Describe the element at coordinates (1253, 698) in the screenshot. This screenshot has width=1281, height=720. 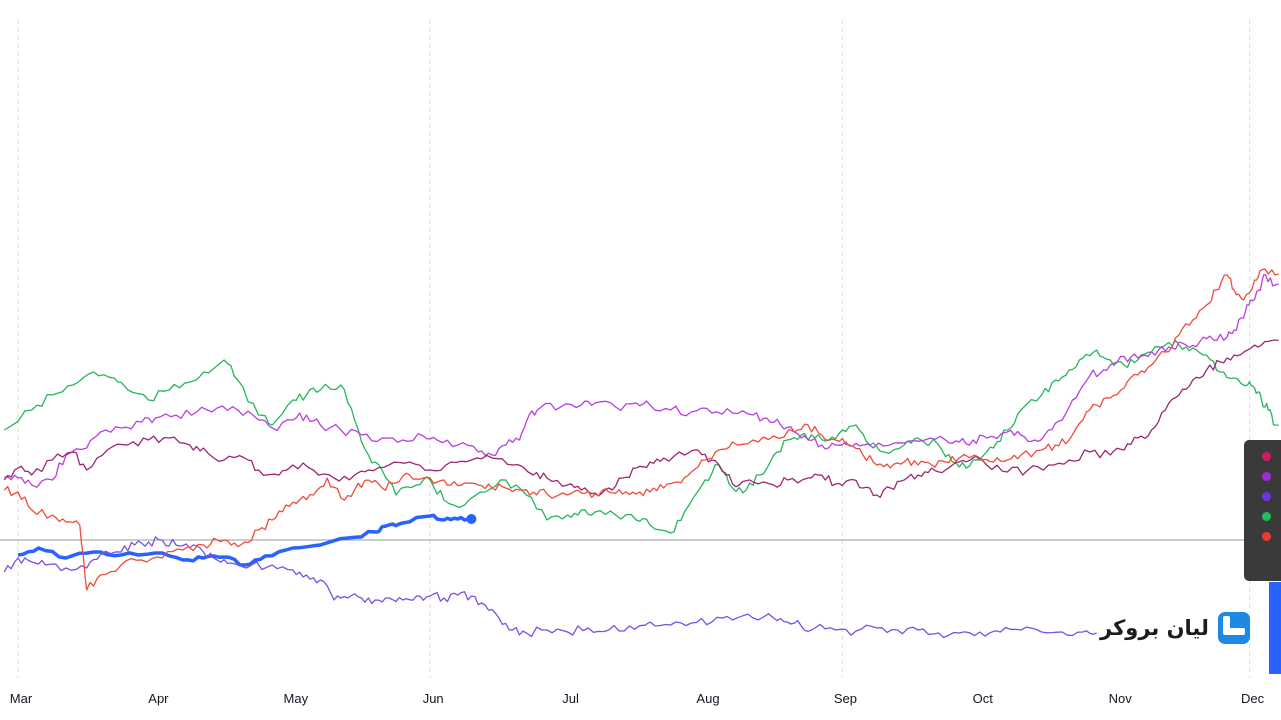
I see `x-tick-label: Dec` at that location.